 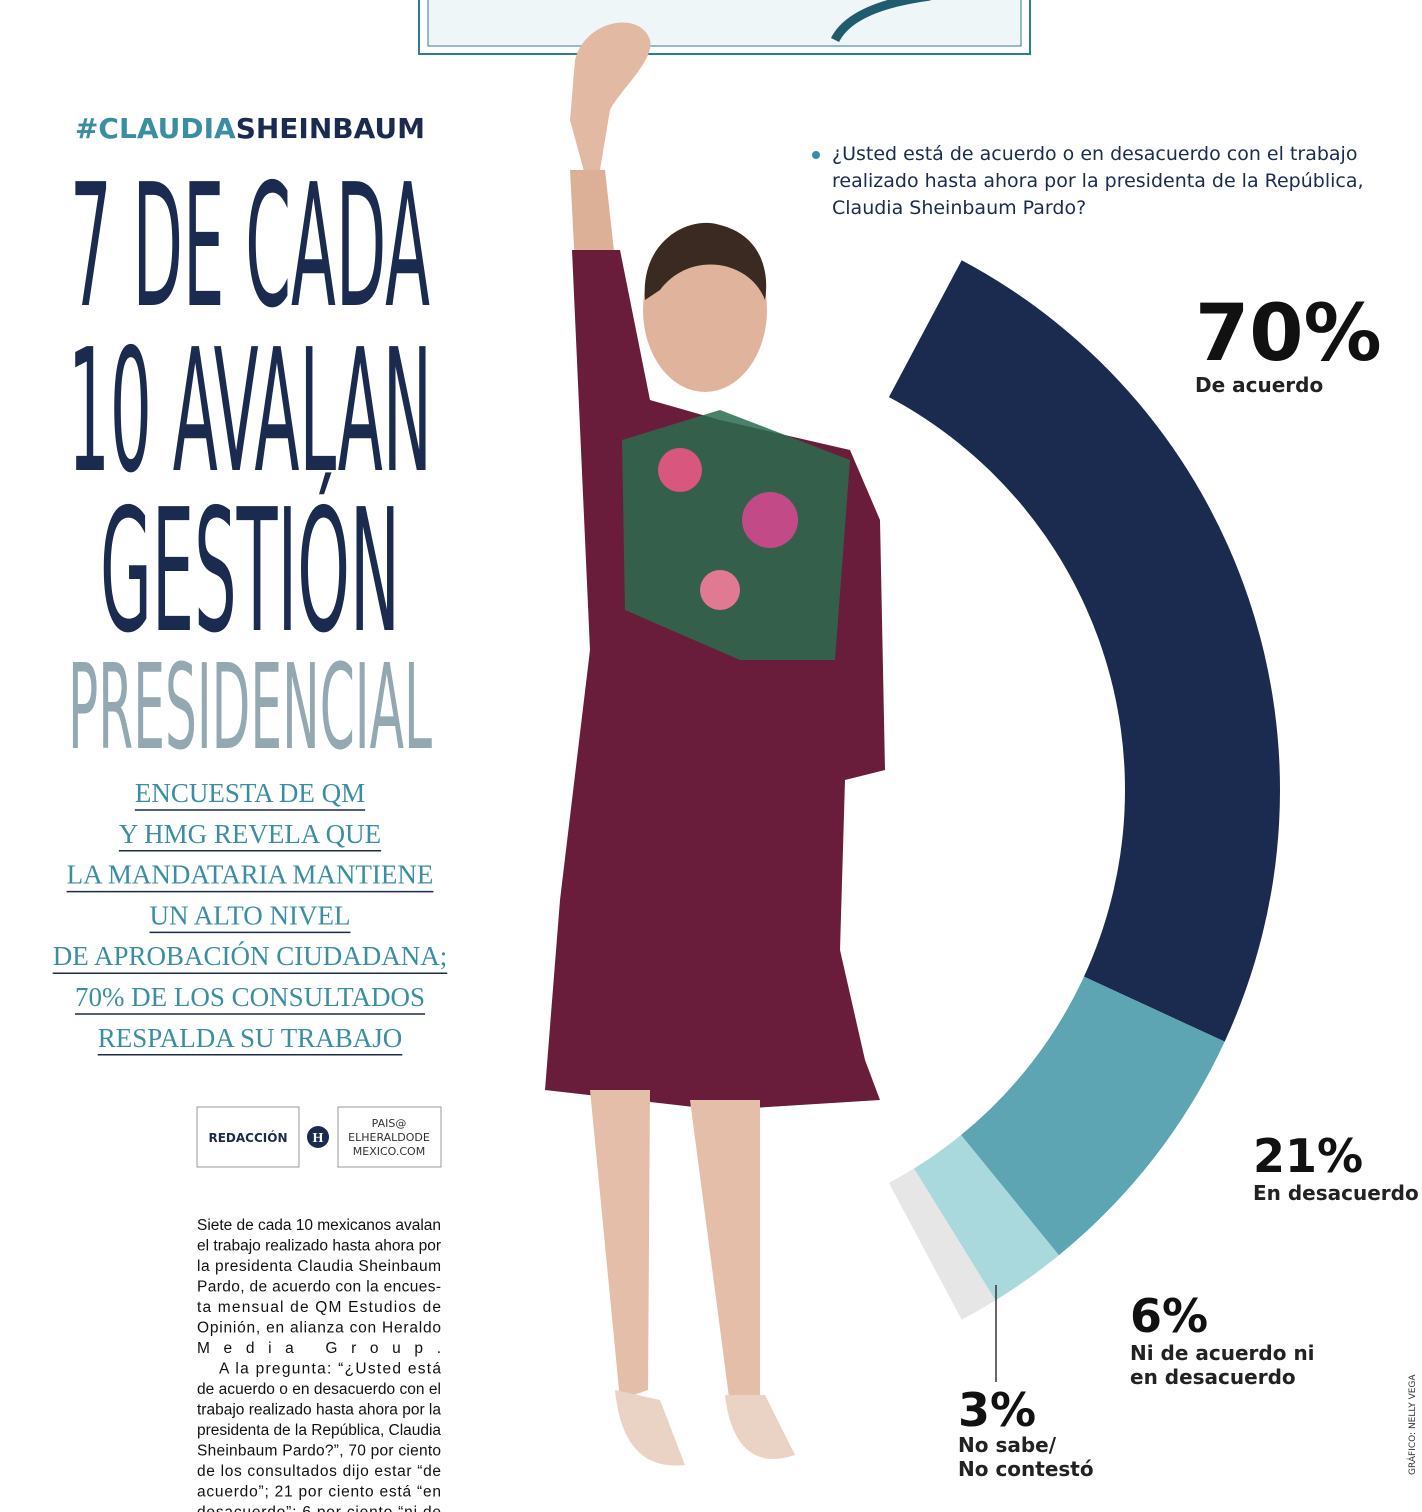 What do you see at coordinates (250, 956) in the screenshot?
I see `subhead-line: DE APROBACIÓN CIUDADANA;` at bounding box center [250, 956].